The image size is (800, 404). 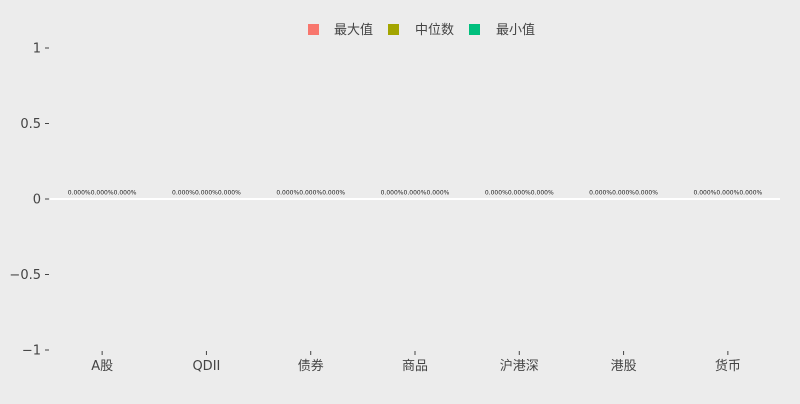 I want to click on legend-swatch-min, so click(x=474, y=29).